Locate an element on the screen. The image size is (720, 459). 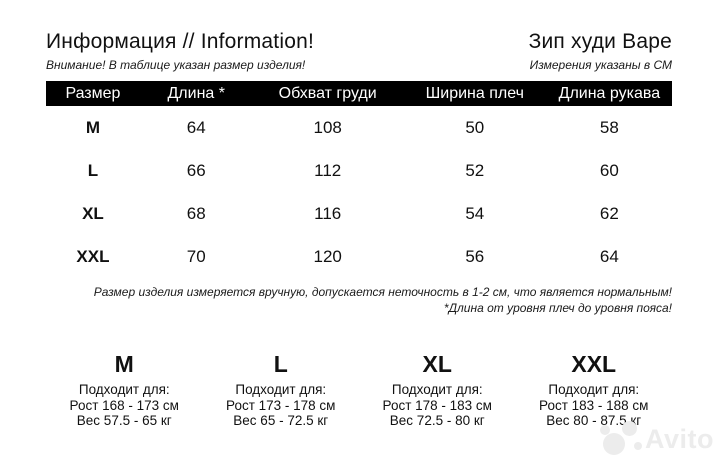
column-header-size: Размер is located at coordinates (93, 93).